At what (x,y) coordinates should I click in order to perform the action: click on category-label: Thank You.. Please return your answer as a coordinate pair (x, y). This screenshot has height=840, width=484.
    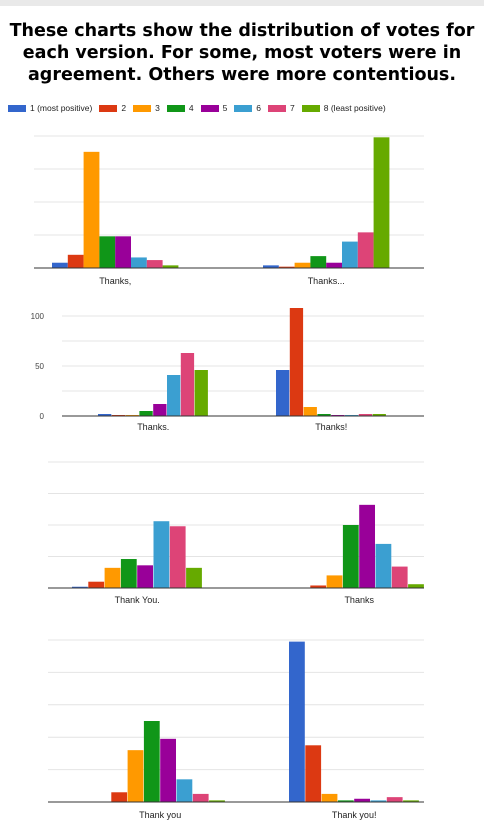
    Looking at the image, I should click on (137, 600).